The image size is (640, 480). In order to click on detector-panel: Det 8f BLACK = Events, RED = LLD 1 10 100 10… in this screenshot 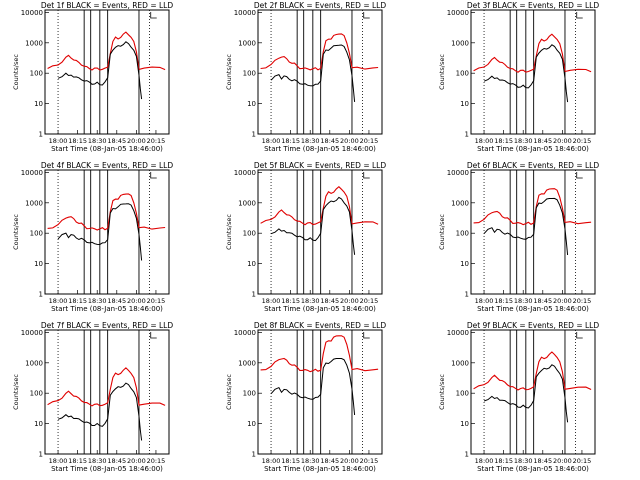, I will do `click(305, 397)`.